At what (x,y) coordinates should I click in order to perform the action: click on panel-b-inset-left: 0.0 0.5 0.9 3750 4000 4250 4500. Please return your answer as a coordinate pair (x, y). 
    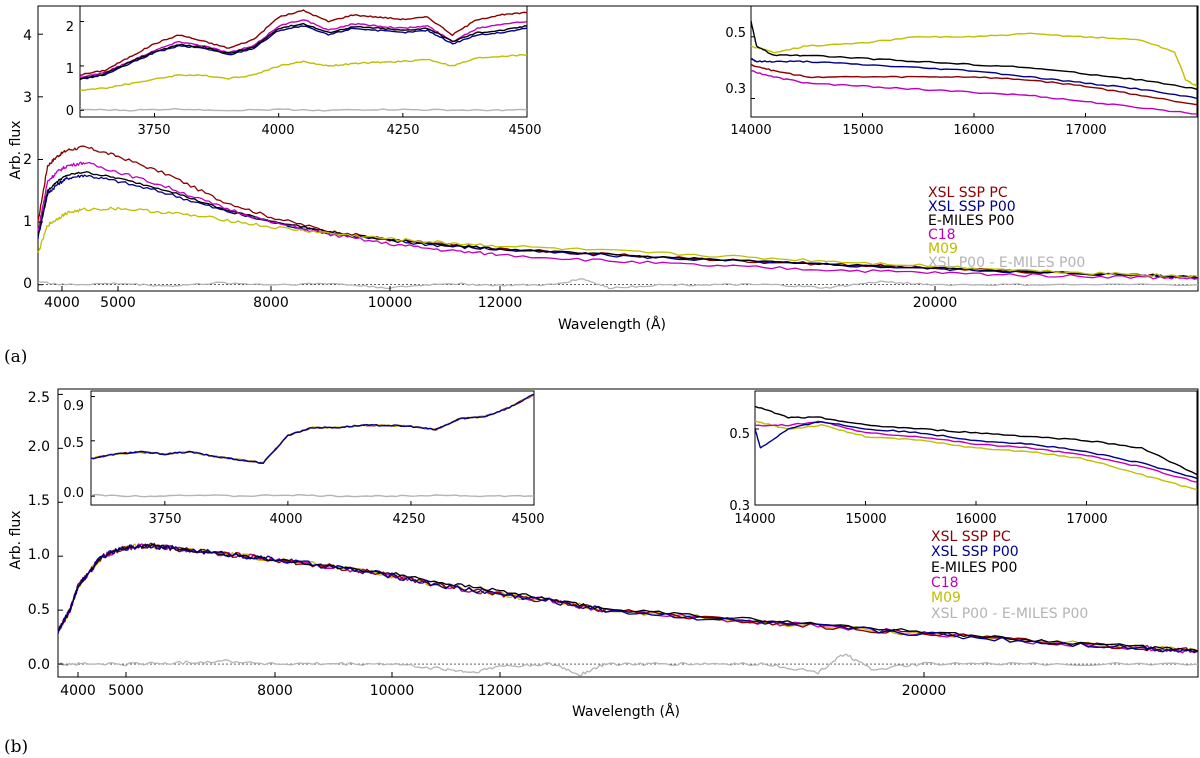
    Looking at the image, I should click on (304, 458).